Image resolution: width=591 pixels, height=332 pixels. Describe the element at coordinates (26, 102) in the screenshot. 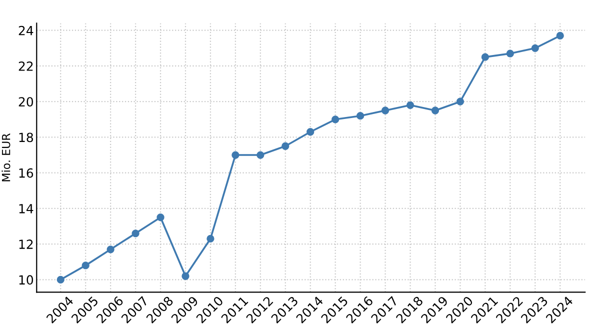

I see `y-tick-label: 20` at that location.